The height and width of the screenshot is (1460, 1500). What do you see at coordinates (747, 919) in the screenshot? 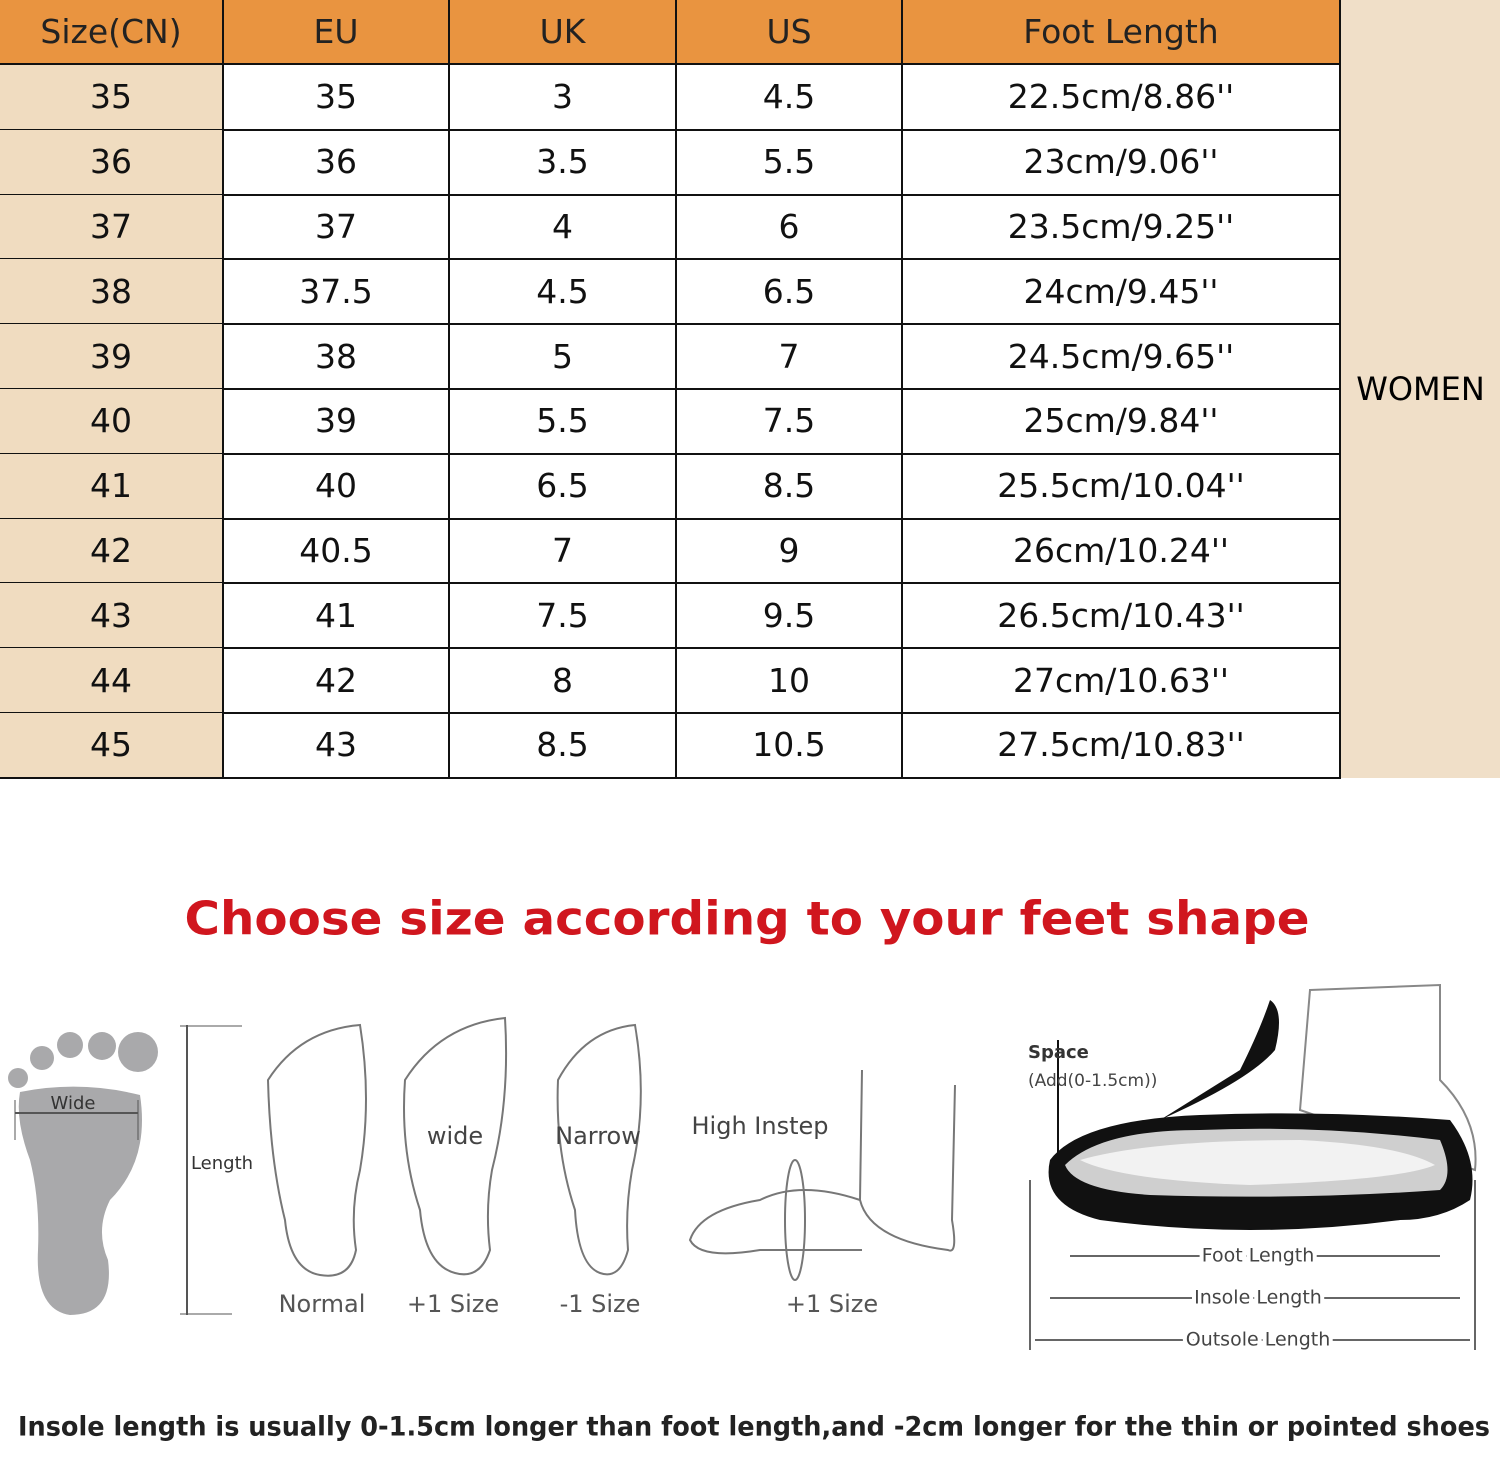
I see `guide-title: Choose size according to your feet shape` at bounding box center [747, 919].